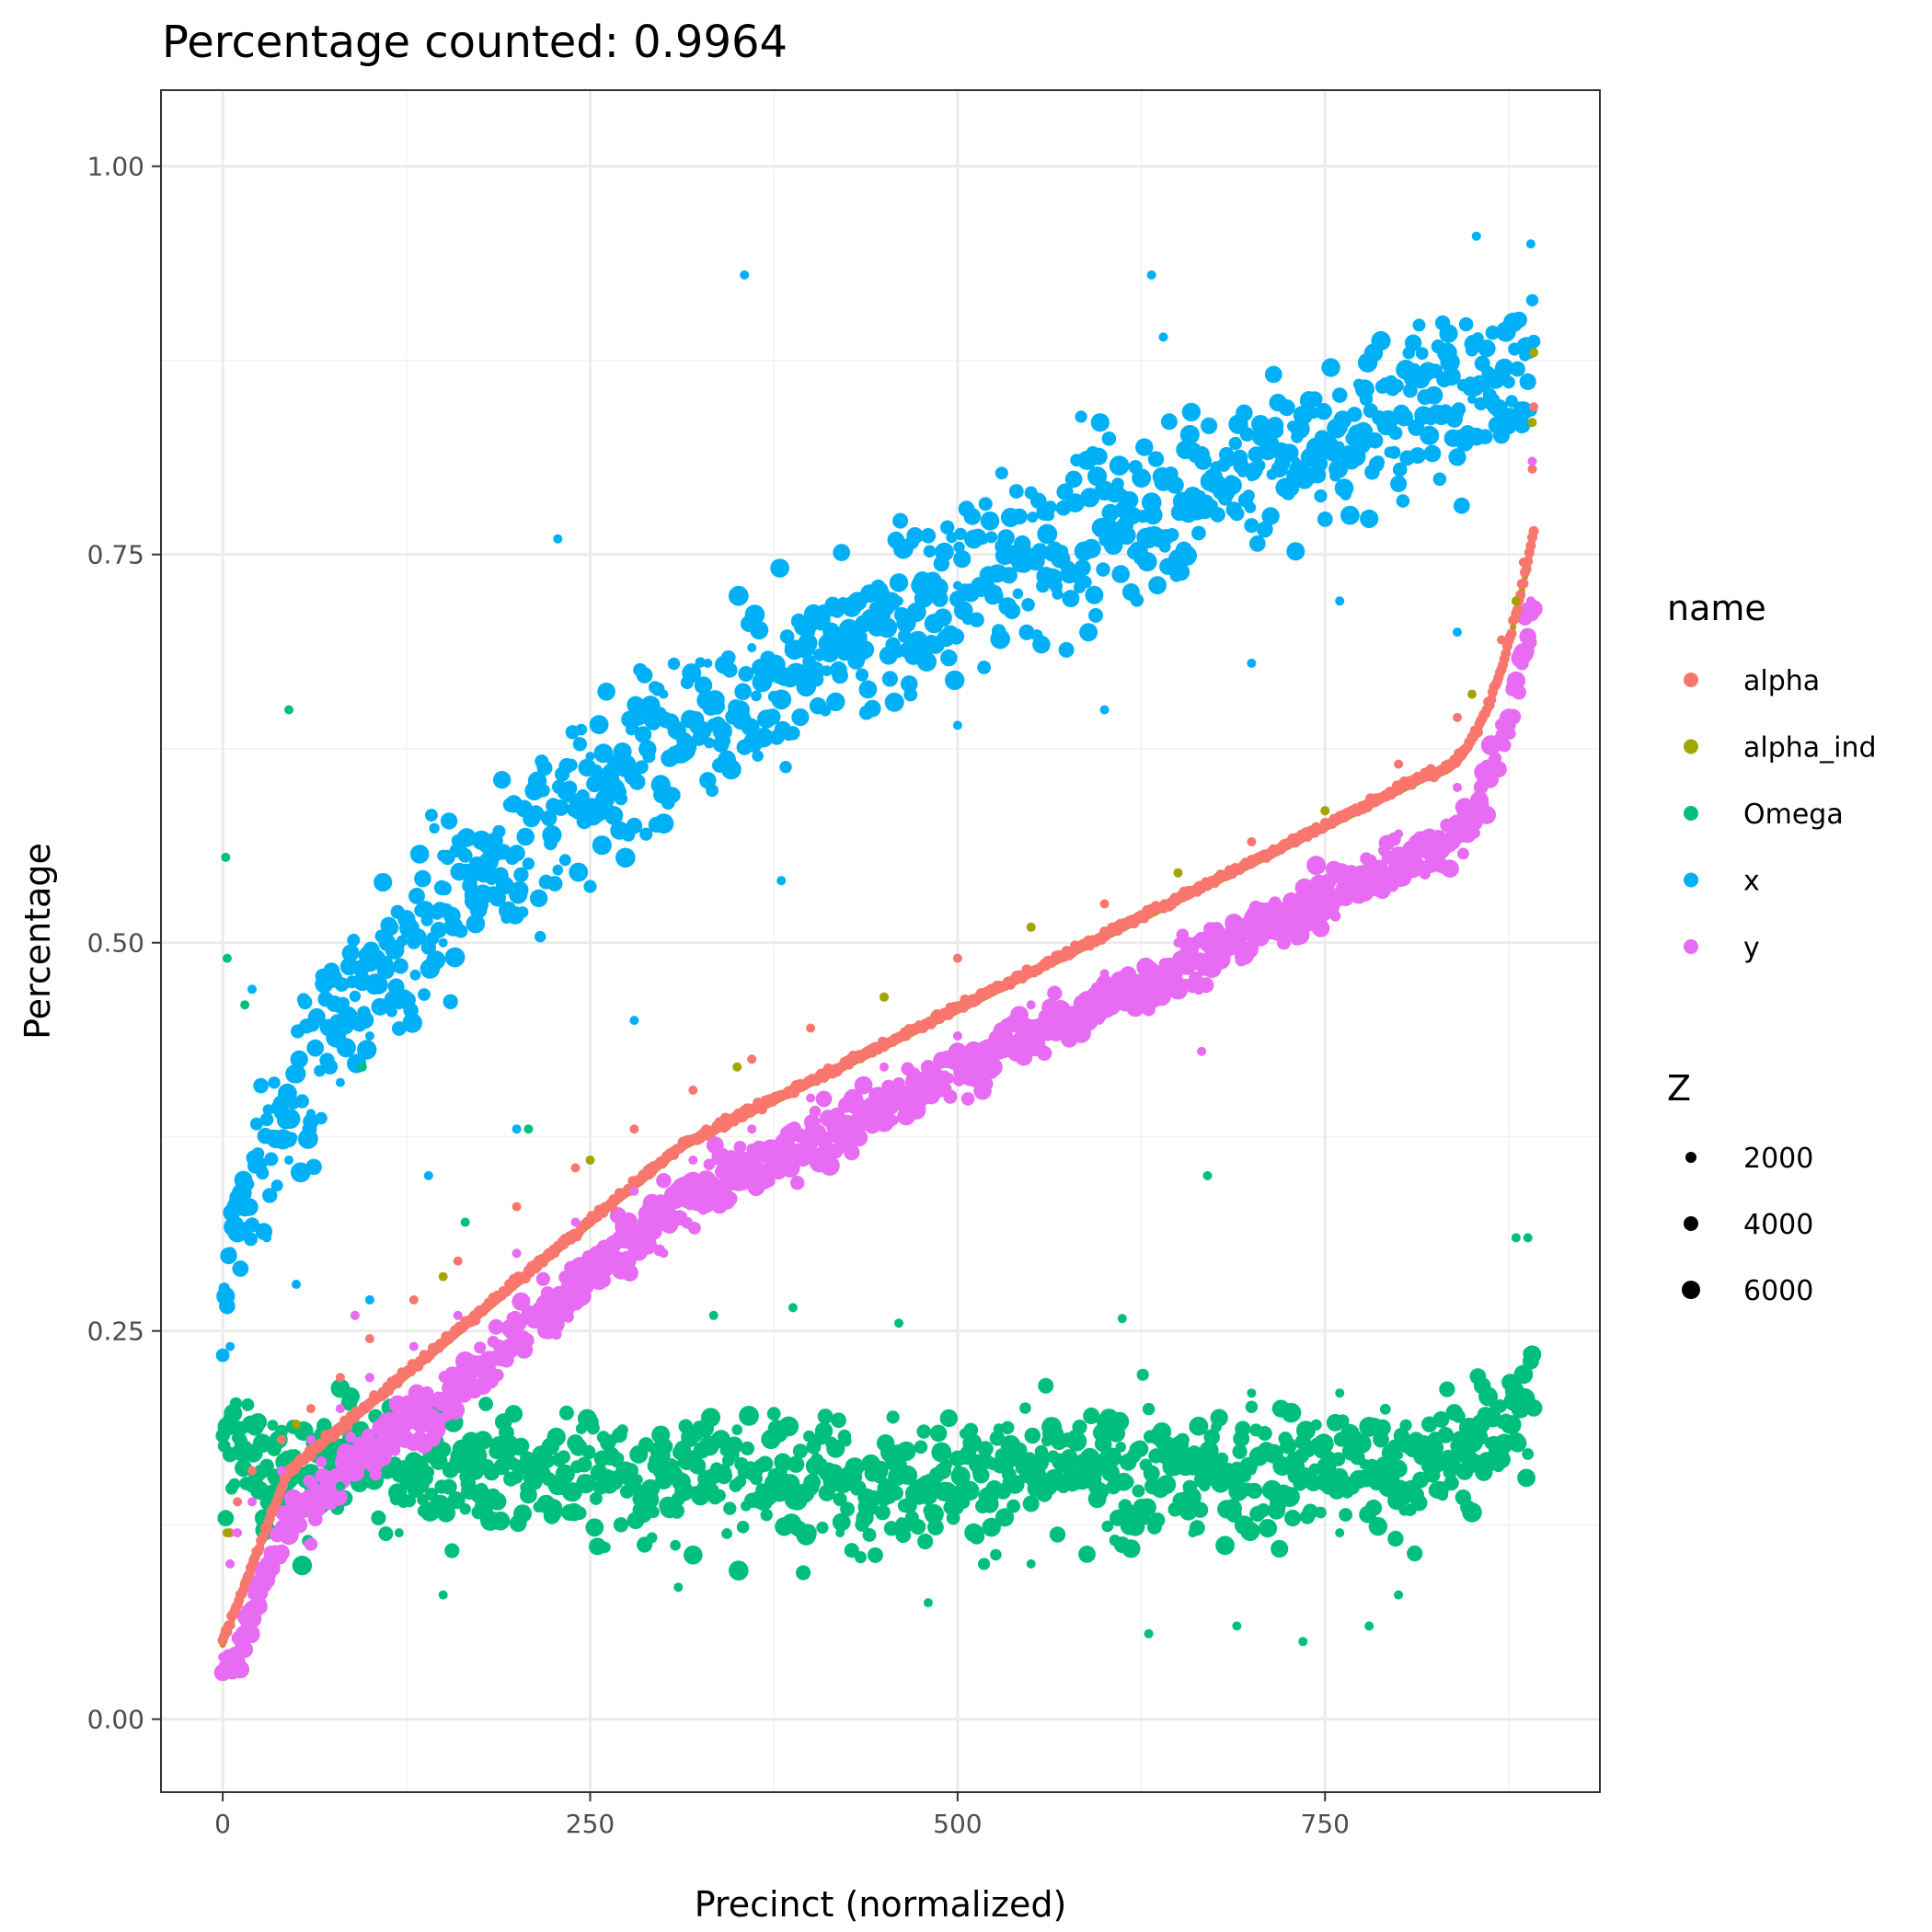 The width and height of the screenshot is (1932, 1932). I want to click on legend-key-alpha, so click(1691, 680).